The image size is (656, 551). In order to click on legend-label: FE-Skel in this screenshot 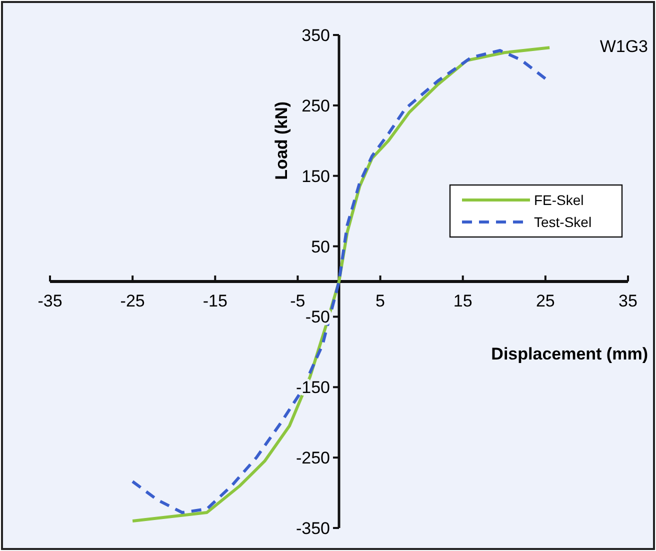, I will do `click(559, 200)`.